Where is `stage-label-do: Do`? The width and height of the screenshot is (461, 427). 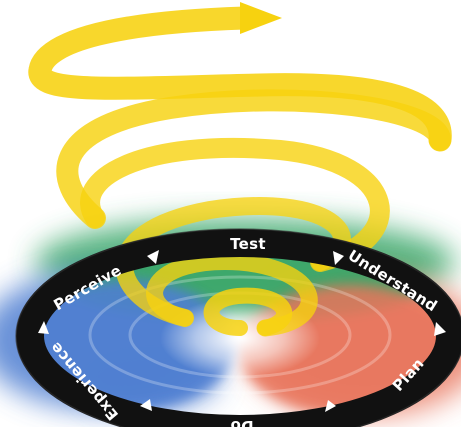 stage-label-do: Do is located at coordinates (241, 422).